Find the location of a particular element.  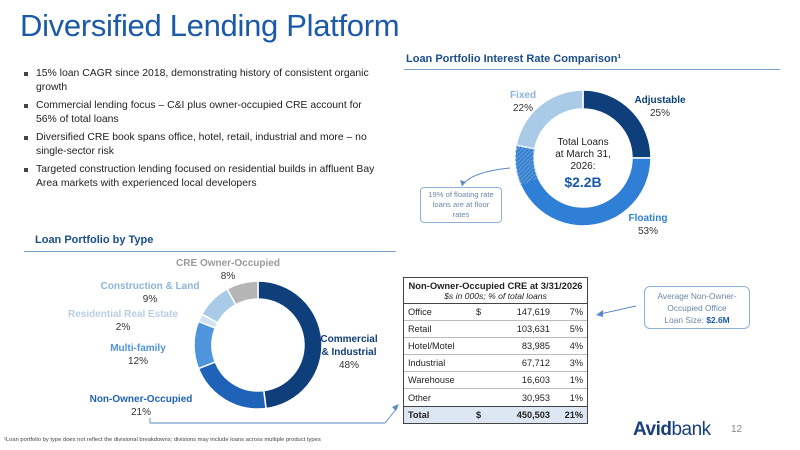

label-nooc-name: Non-Owner-Occupied is located at coordinates (141, 399).